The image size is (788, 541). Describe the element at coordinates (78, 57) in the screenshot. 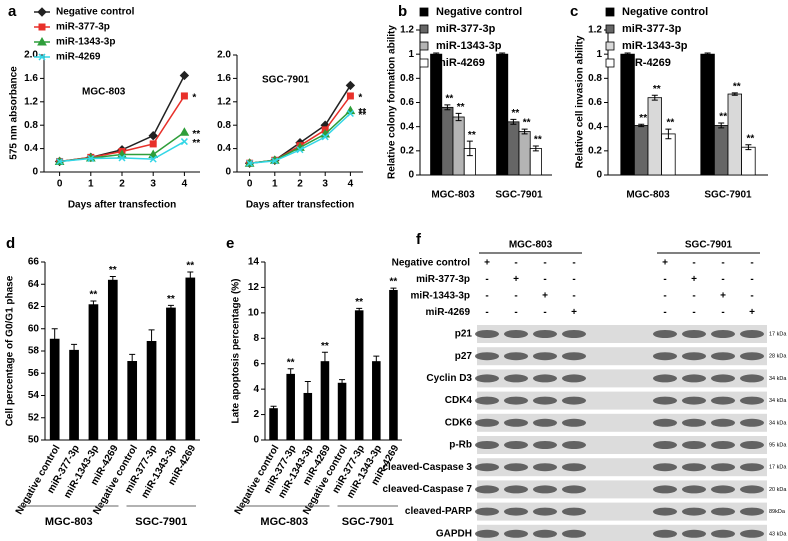

I see `legend-label: miR-4269` at that location.